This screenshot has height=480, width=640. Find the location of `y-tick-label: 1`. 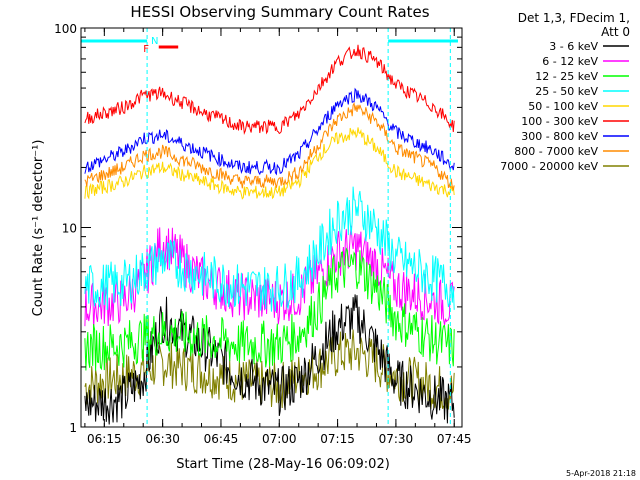

y-tick-label: 1 is located at coordinates (73, 428).